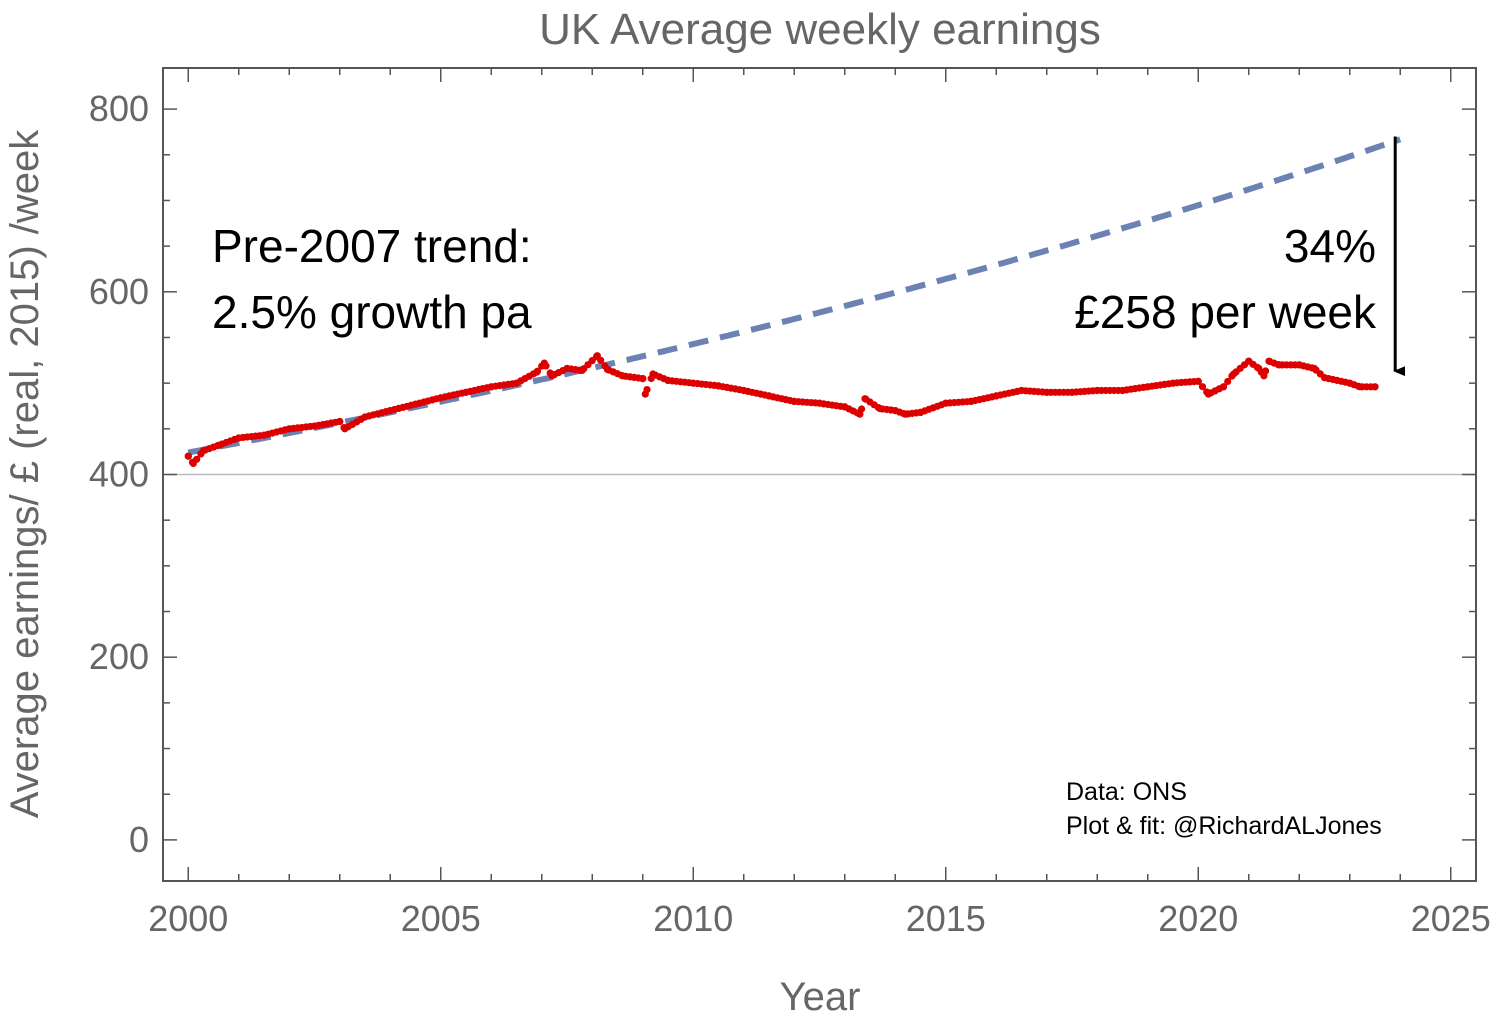 This screenshot has height=1029, width=1500. What do you see at coordinates (372, 312) in the screenshot?
I see `trend-annotation-line2: 2.5% growth pa` at bounding box center [372, 312].